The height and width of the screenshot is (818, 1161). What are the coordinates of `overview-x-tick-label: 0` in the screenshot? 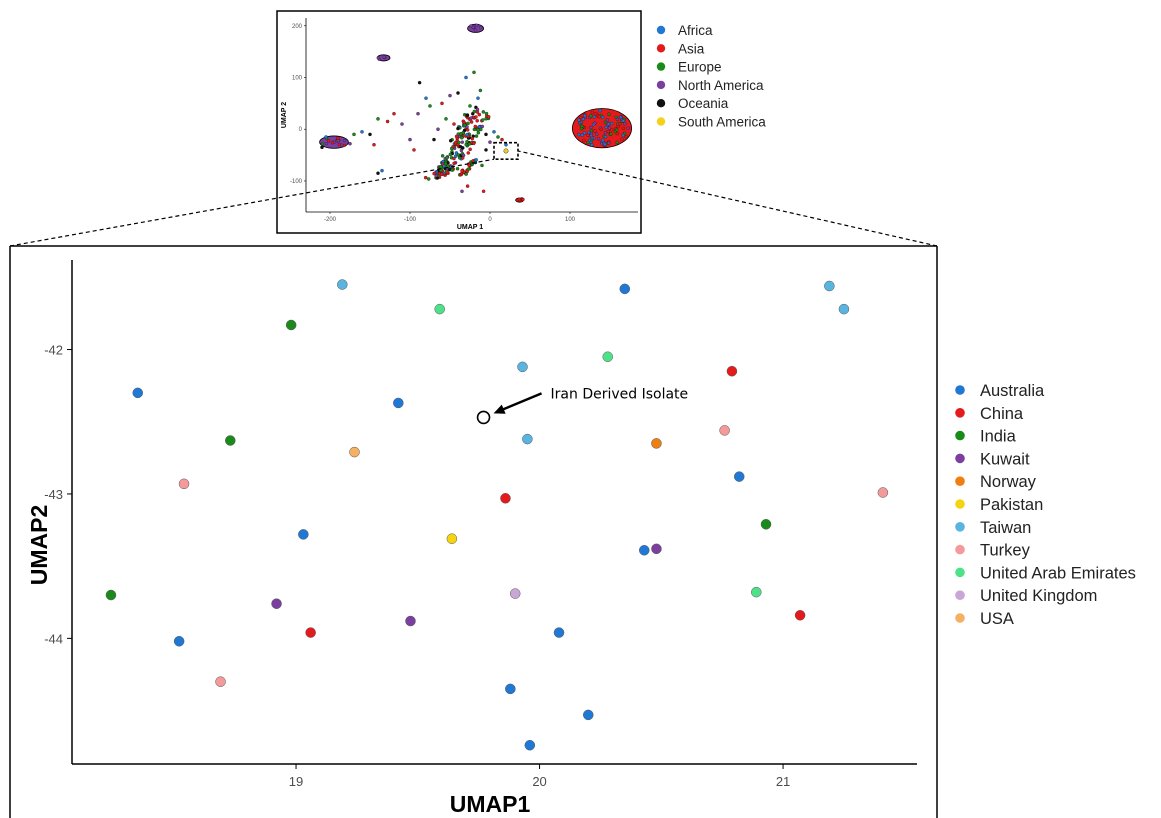 It's located at (490, 220).